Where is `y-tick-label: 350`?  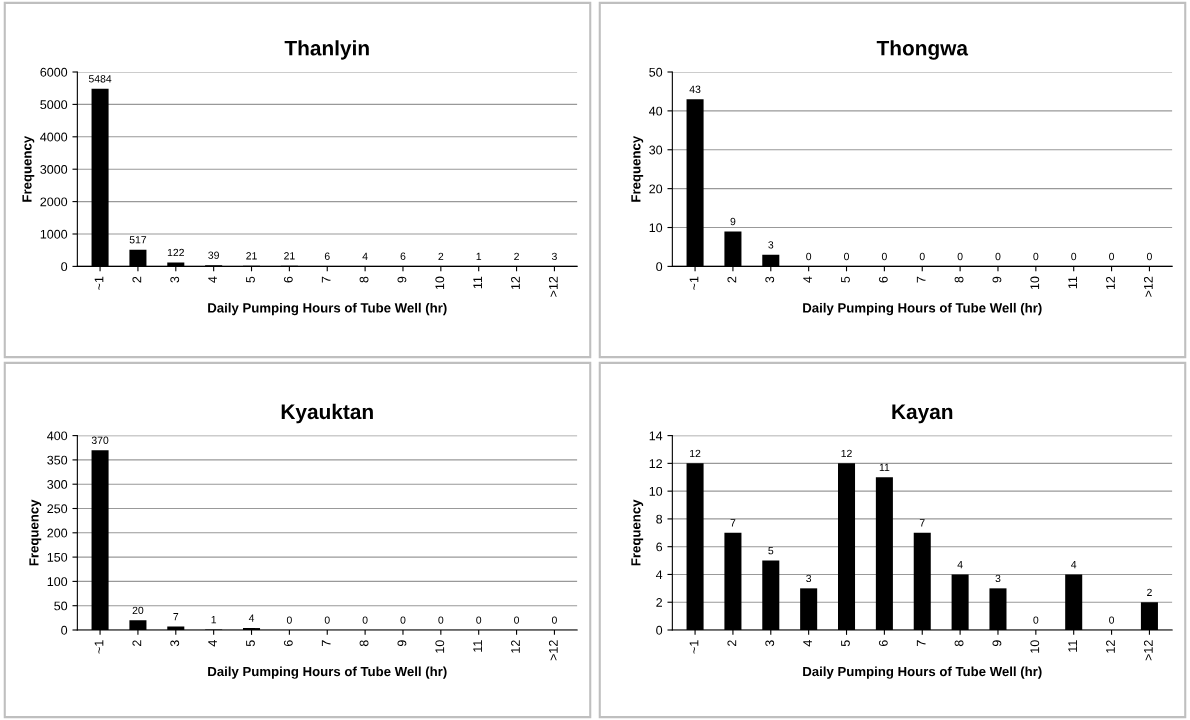
y-tick-label: 350 is located at coordinates (57, 460).